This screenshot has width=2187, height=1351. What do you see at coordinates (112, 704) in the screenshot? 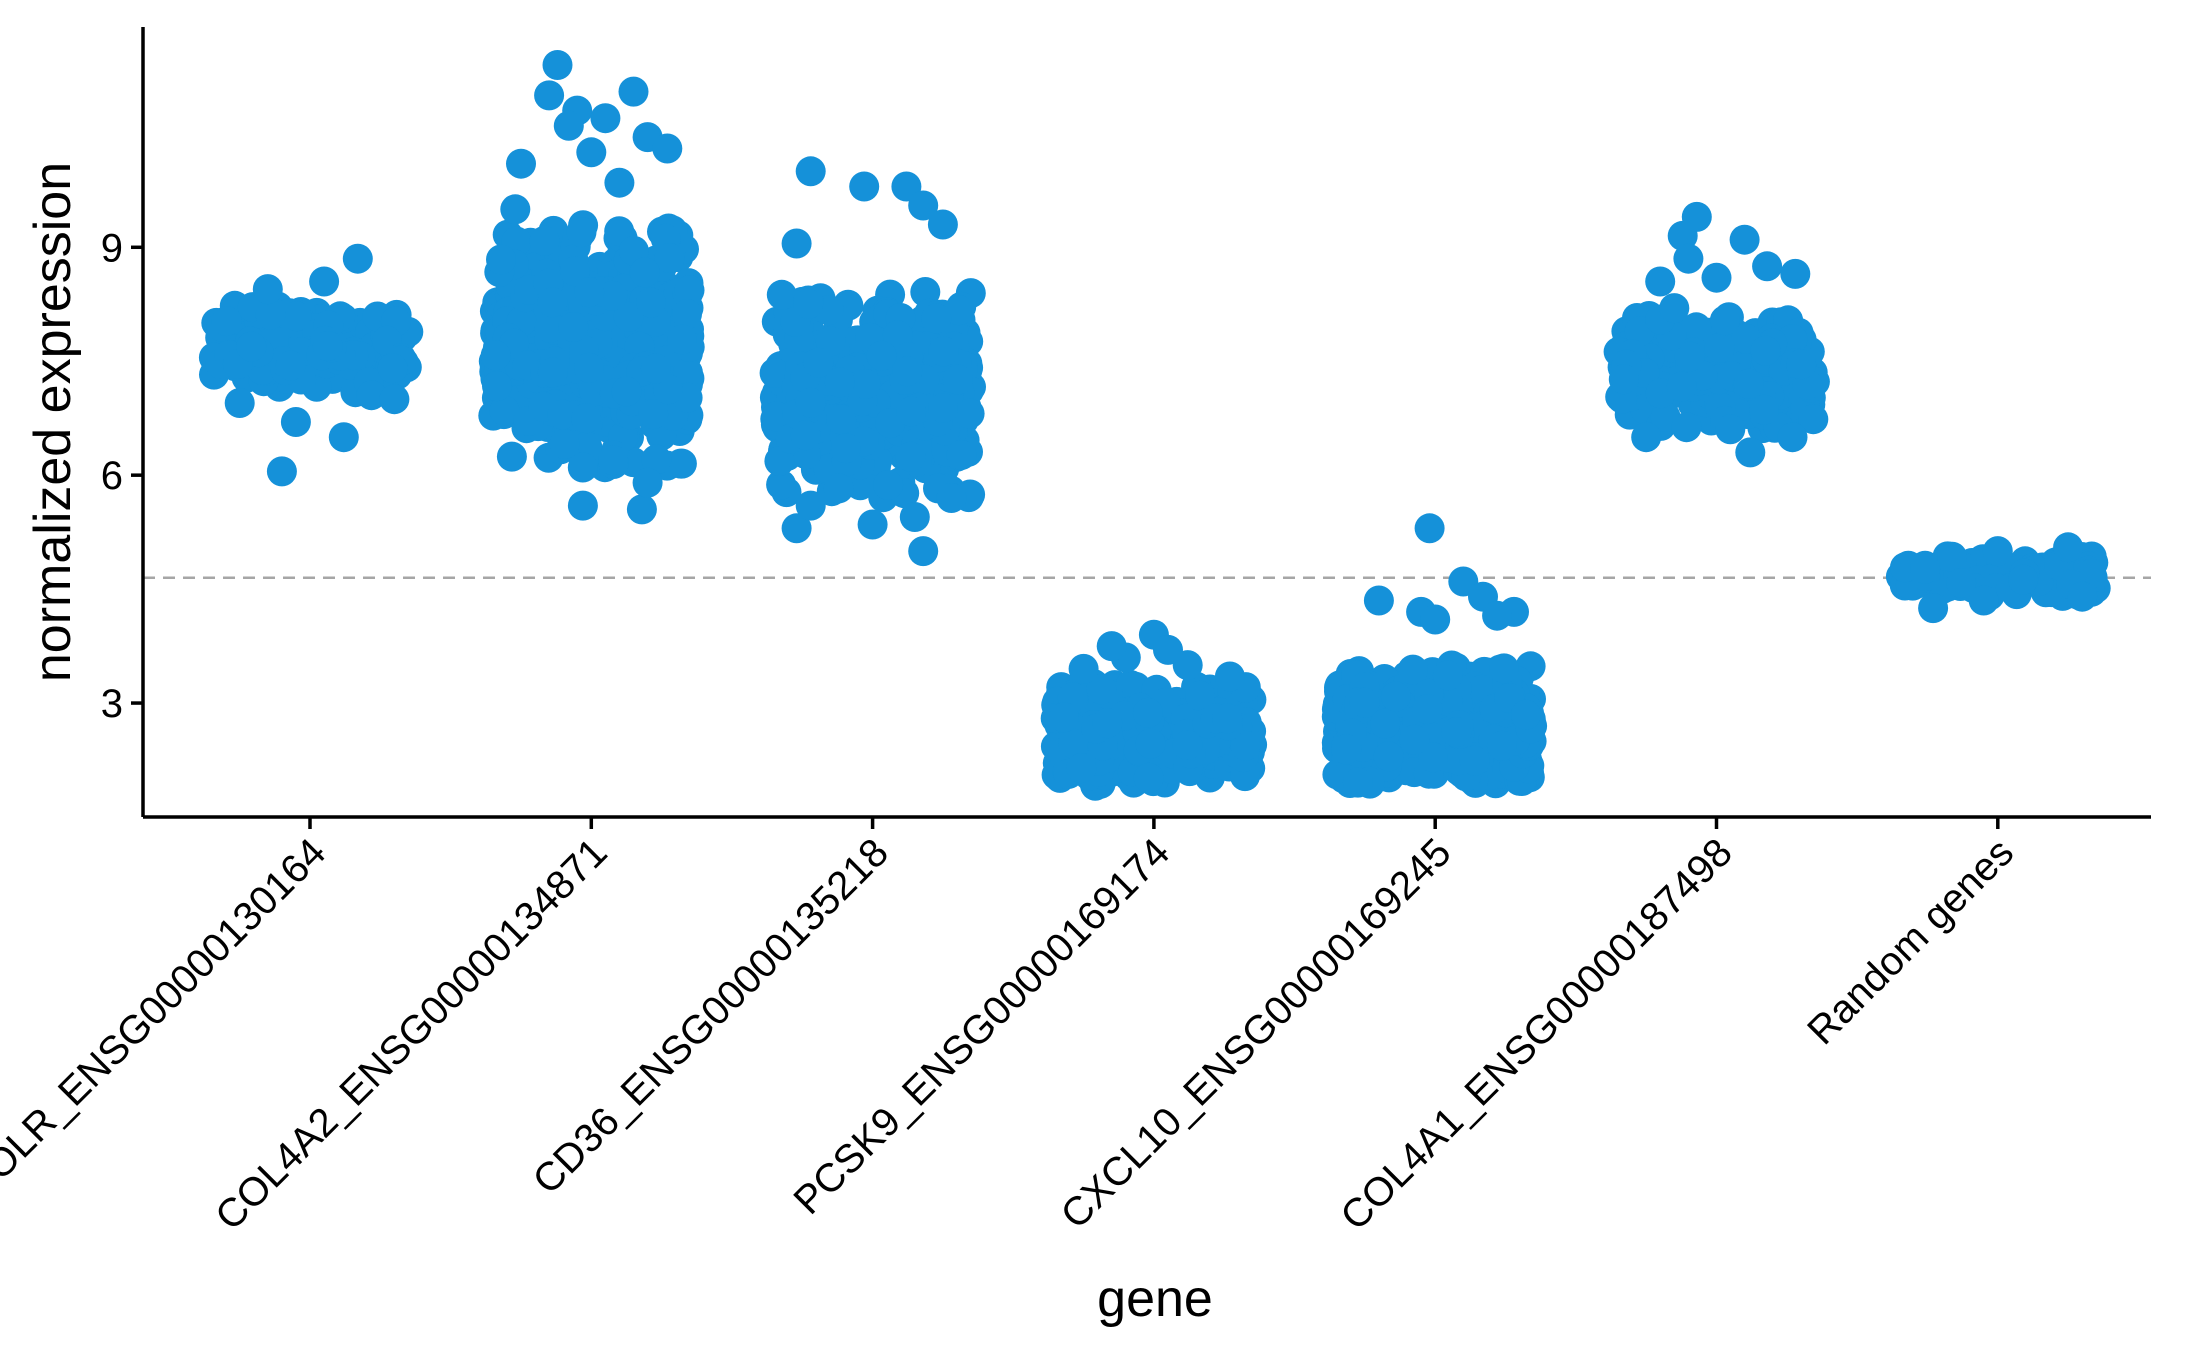
I see `y-tick-label: 3` at bounding box center [112, 704].